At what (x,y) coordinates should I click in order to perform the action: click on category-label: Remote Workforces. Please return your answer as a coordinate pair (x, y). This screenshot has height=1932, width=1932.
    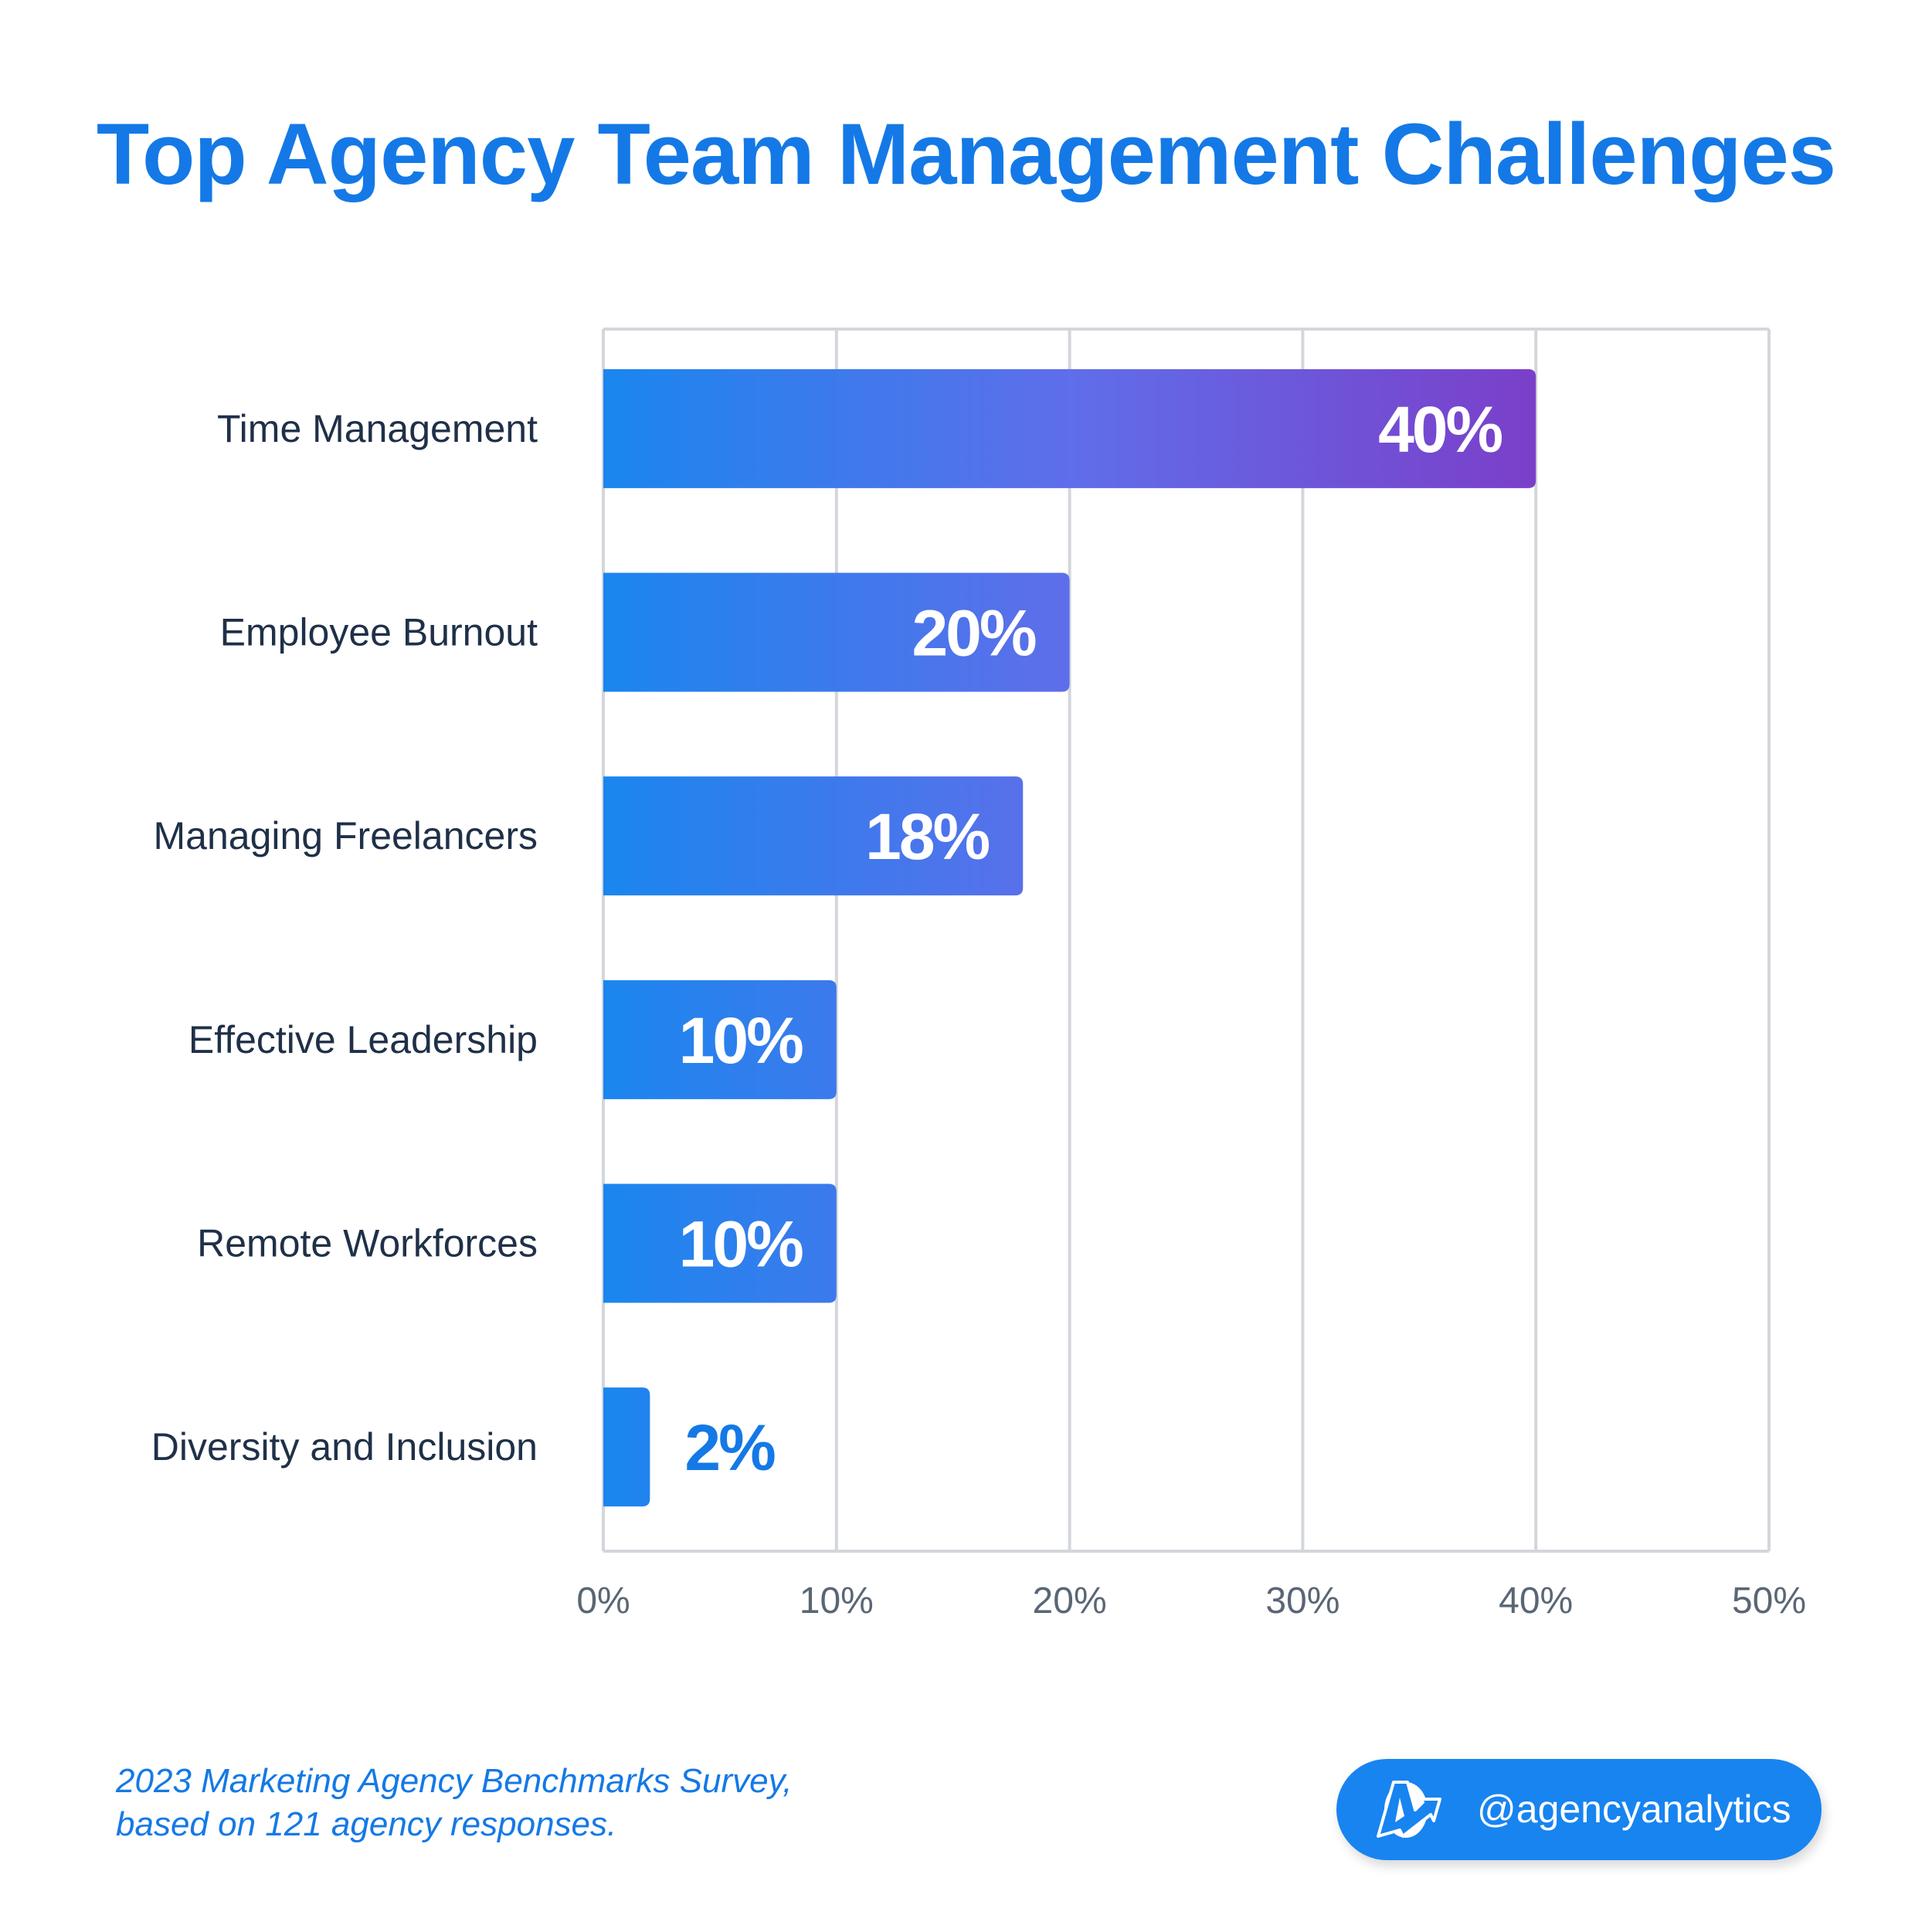
    Looking at the image, I should click on (367, 1244).